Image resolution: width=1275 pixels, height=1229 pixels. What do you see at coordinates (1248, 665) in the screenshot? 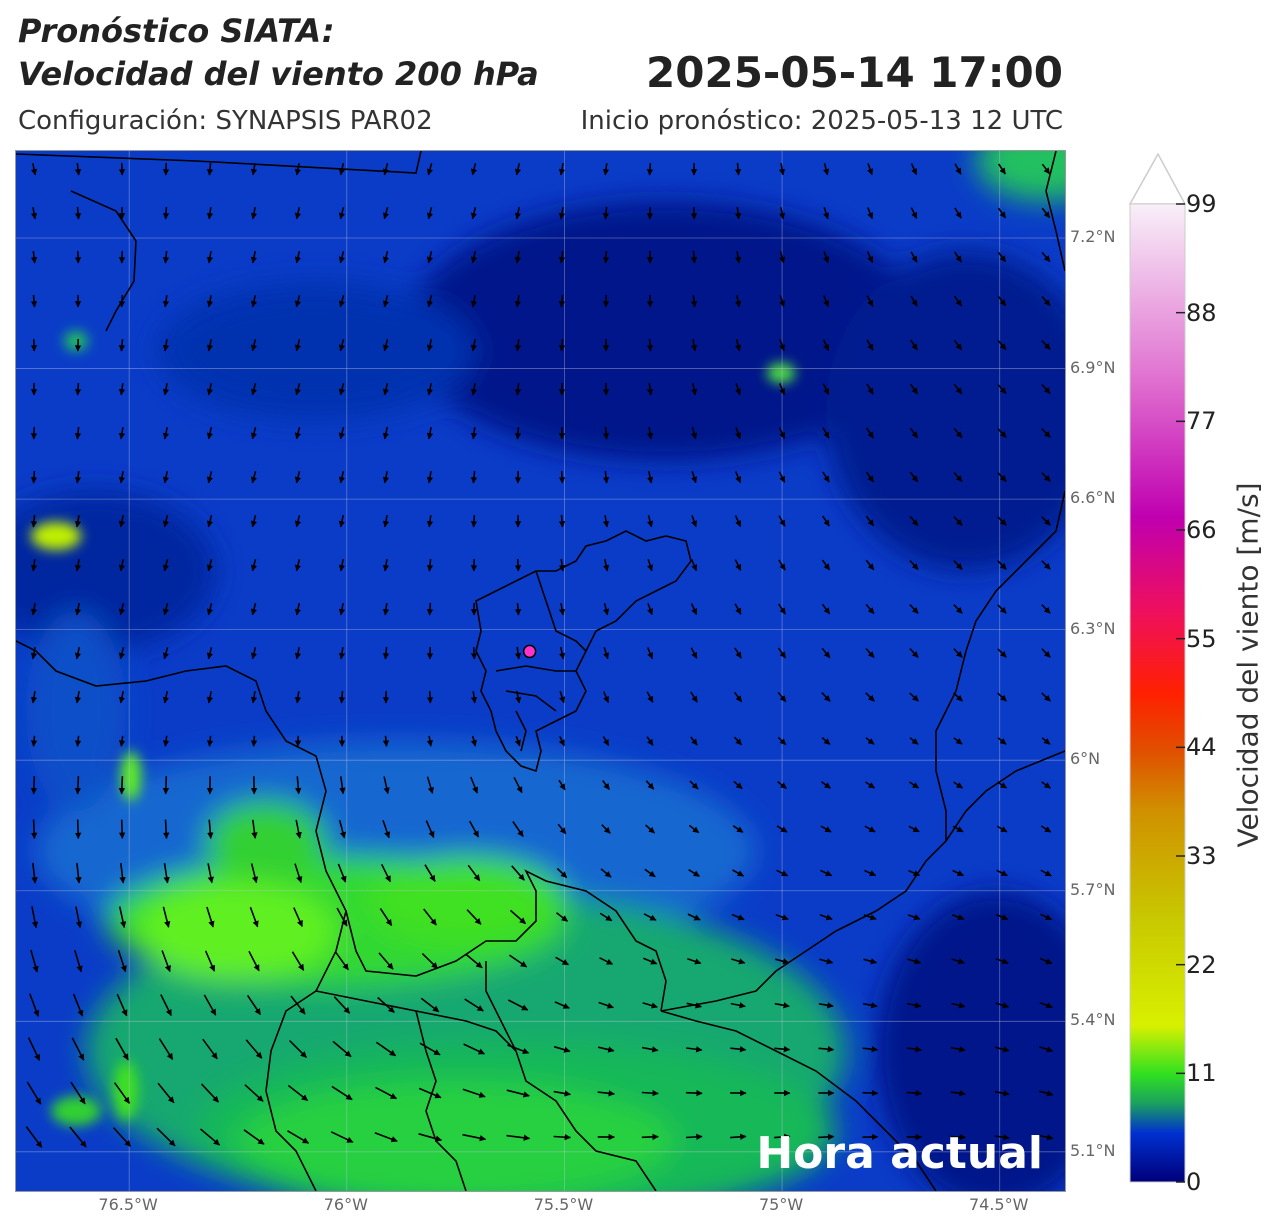
I see `colorbar-label: Velocidad del viento [m/s]` at bounding box center [1248, 665].